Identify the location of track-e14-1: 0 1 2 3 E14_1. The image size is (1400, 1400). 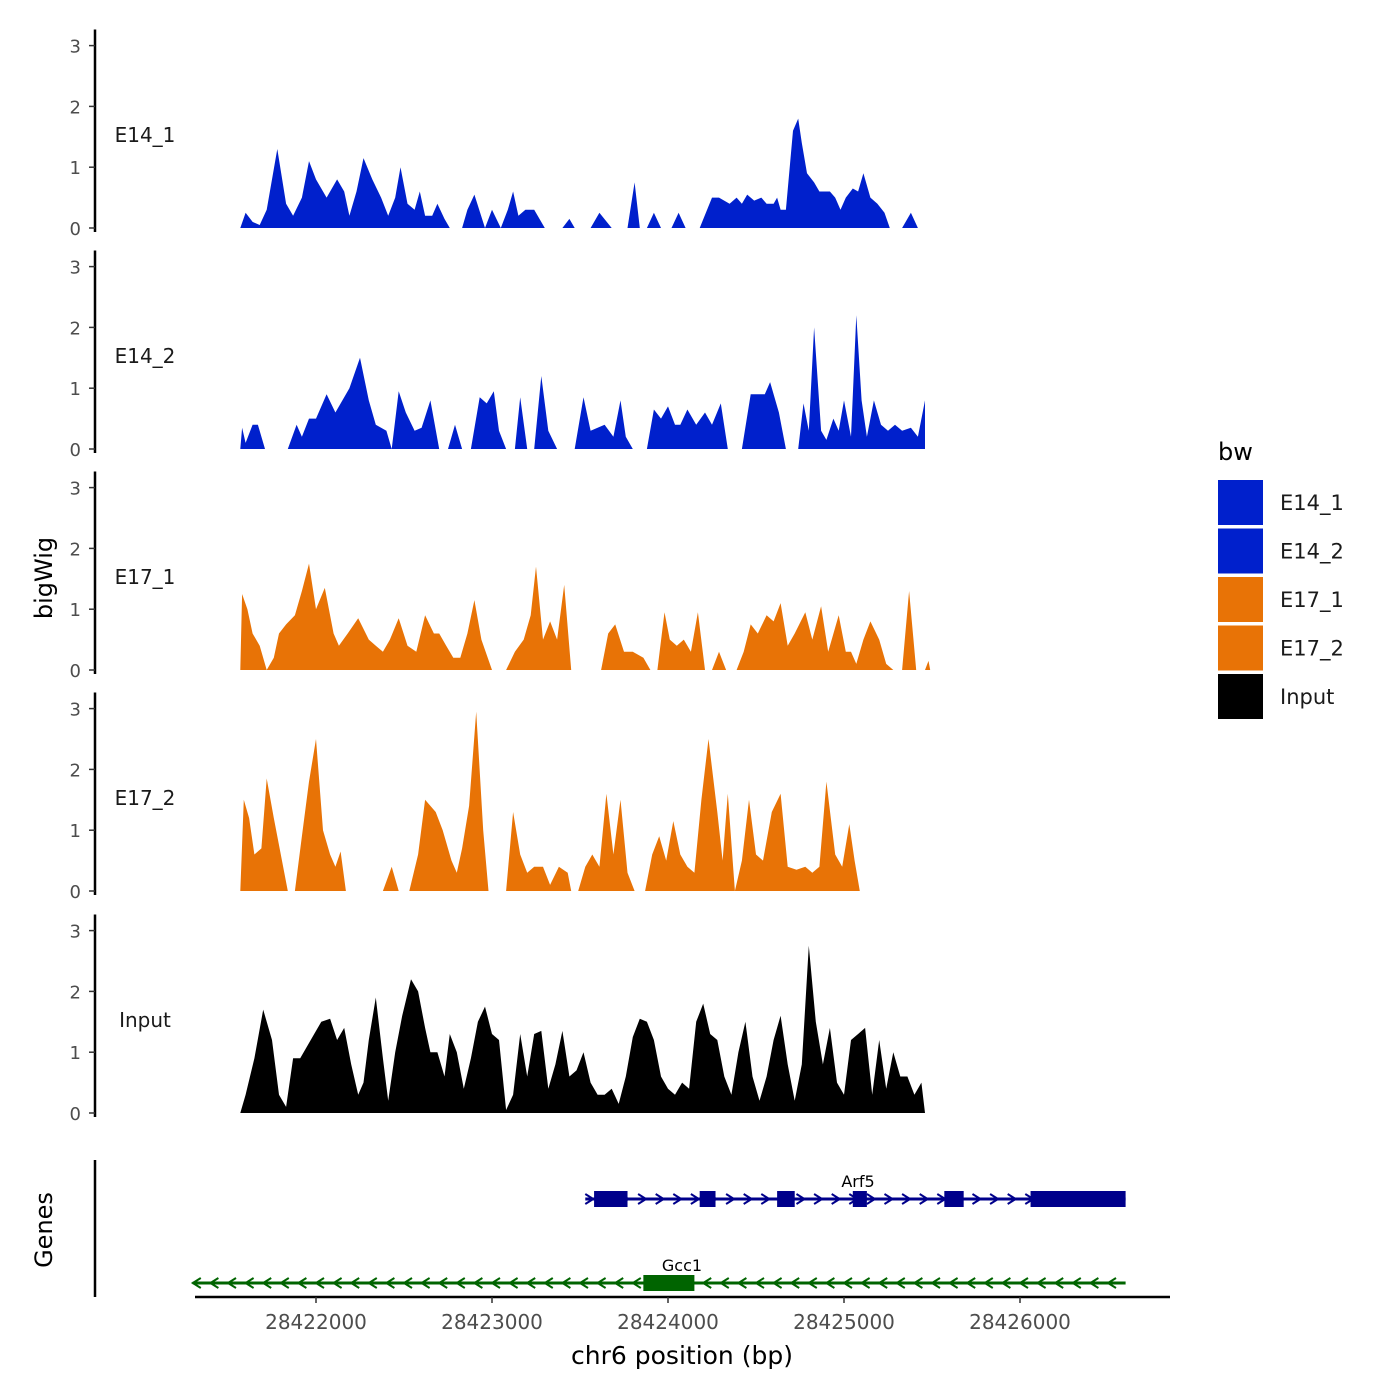
(494, 134).